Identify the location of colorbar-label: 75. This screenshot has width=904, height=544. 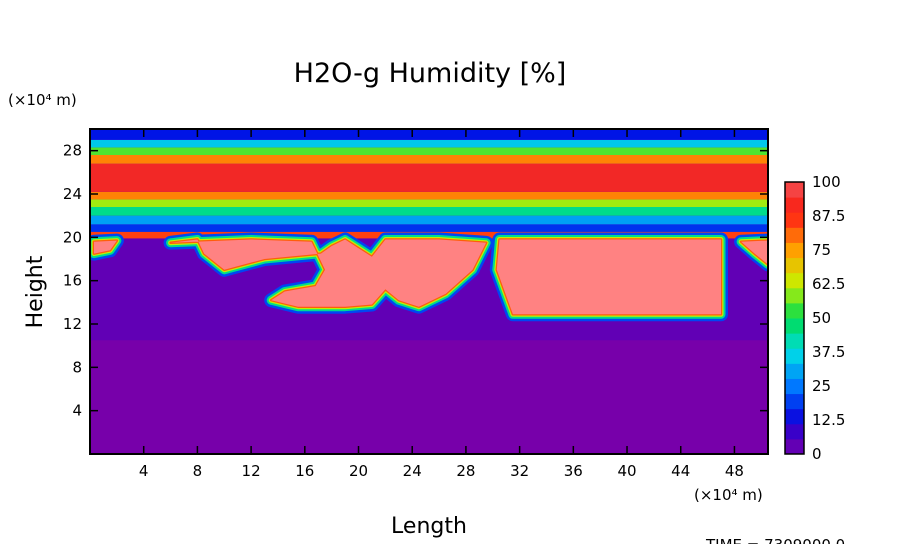
(821, 250).